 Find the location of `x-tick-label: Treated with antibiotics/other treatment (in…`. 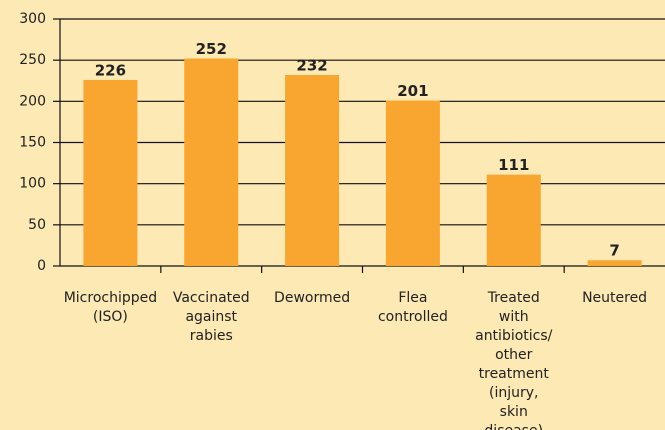

x-tick-label: Treated with antibiotics/other treatment (in… is located at coordinates (514, 360).